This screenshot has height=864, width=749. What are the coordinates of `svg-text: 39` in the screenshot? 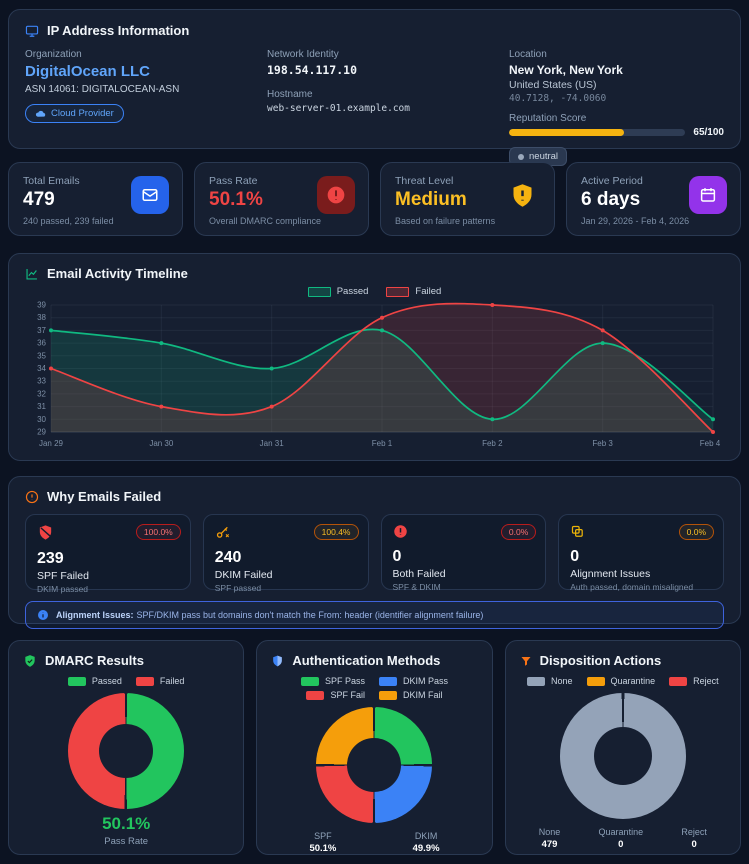 It's located at (41, 305).